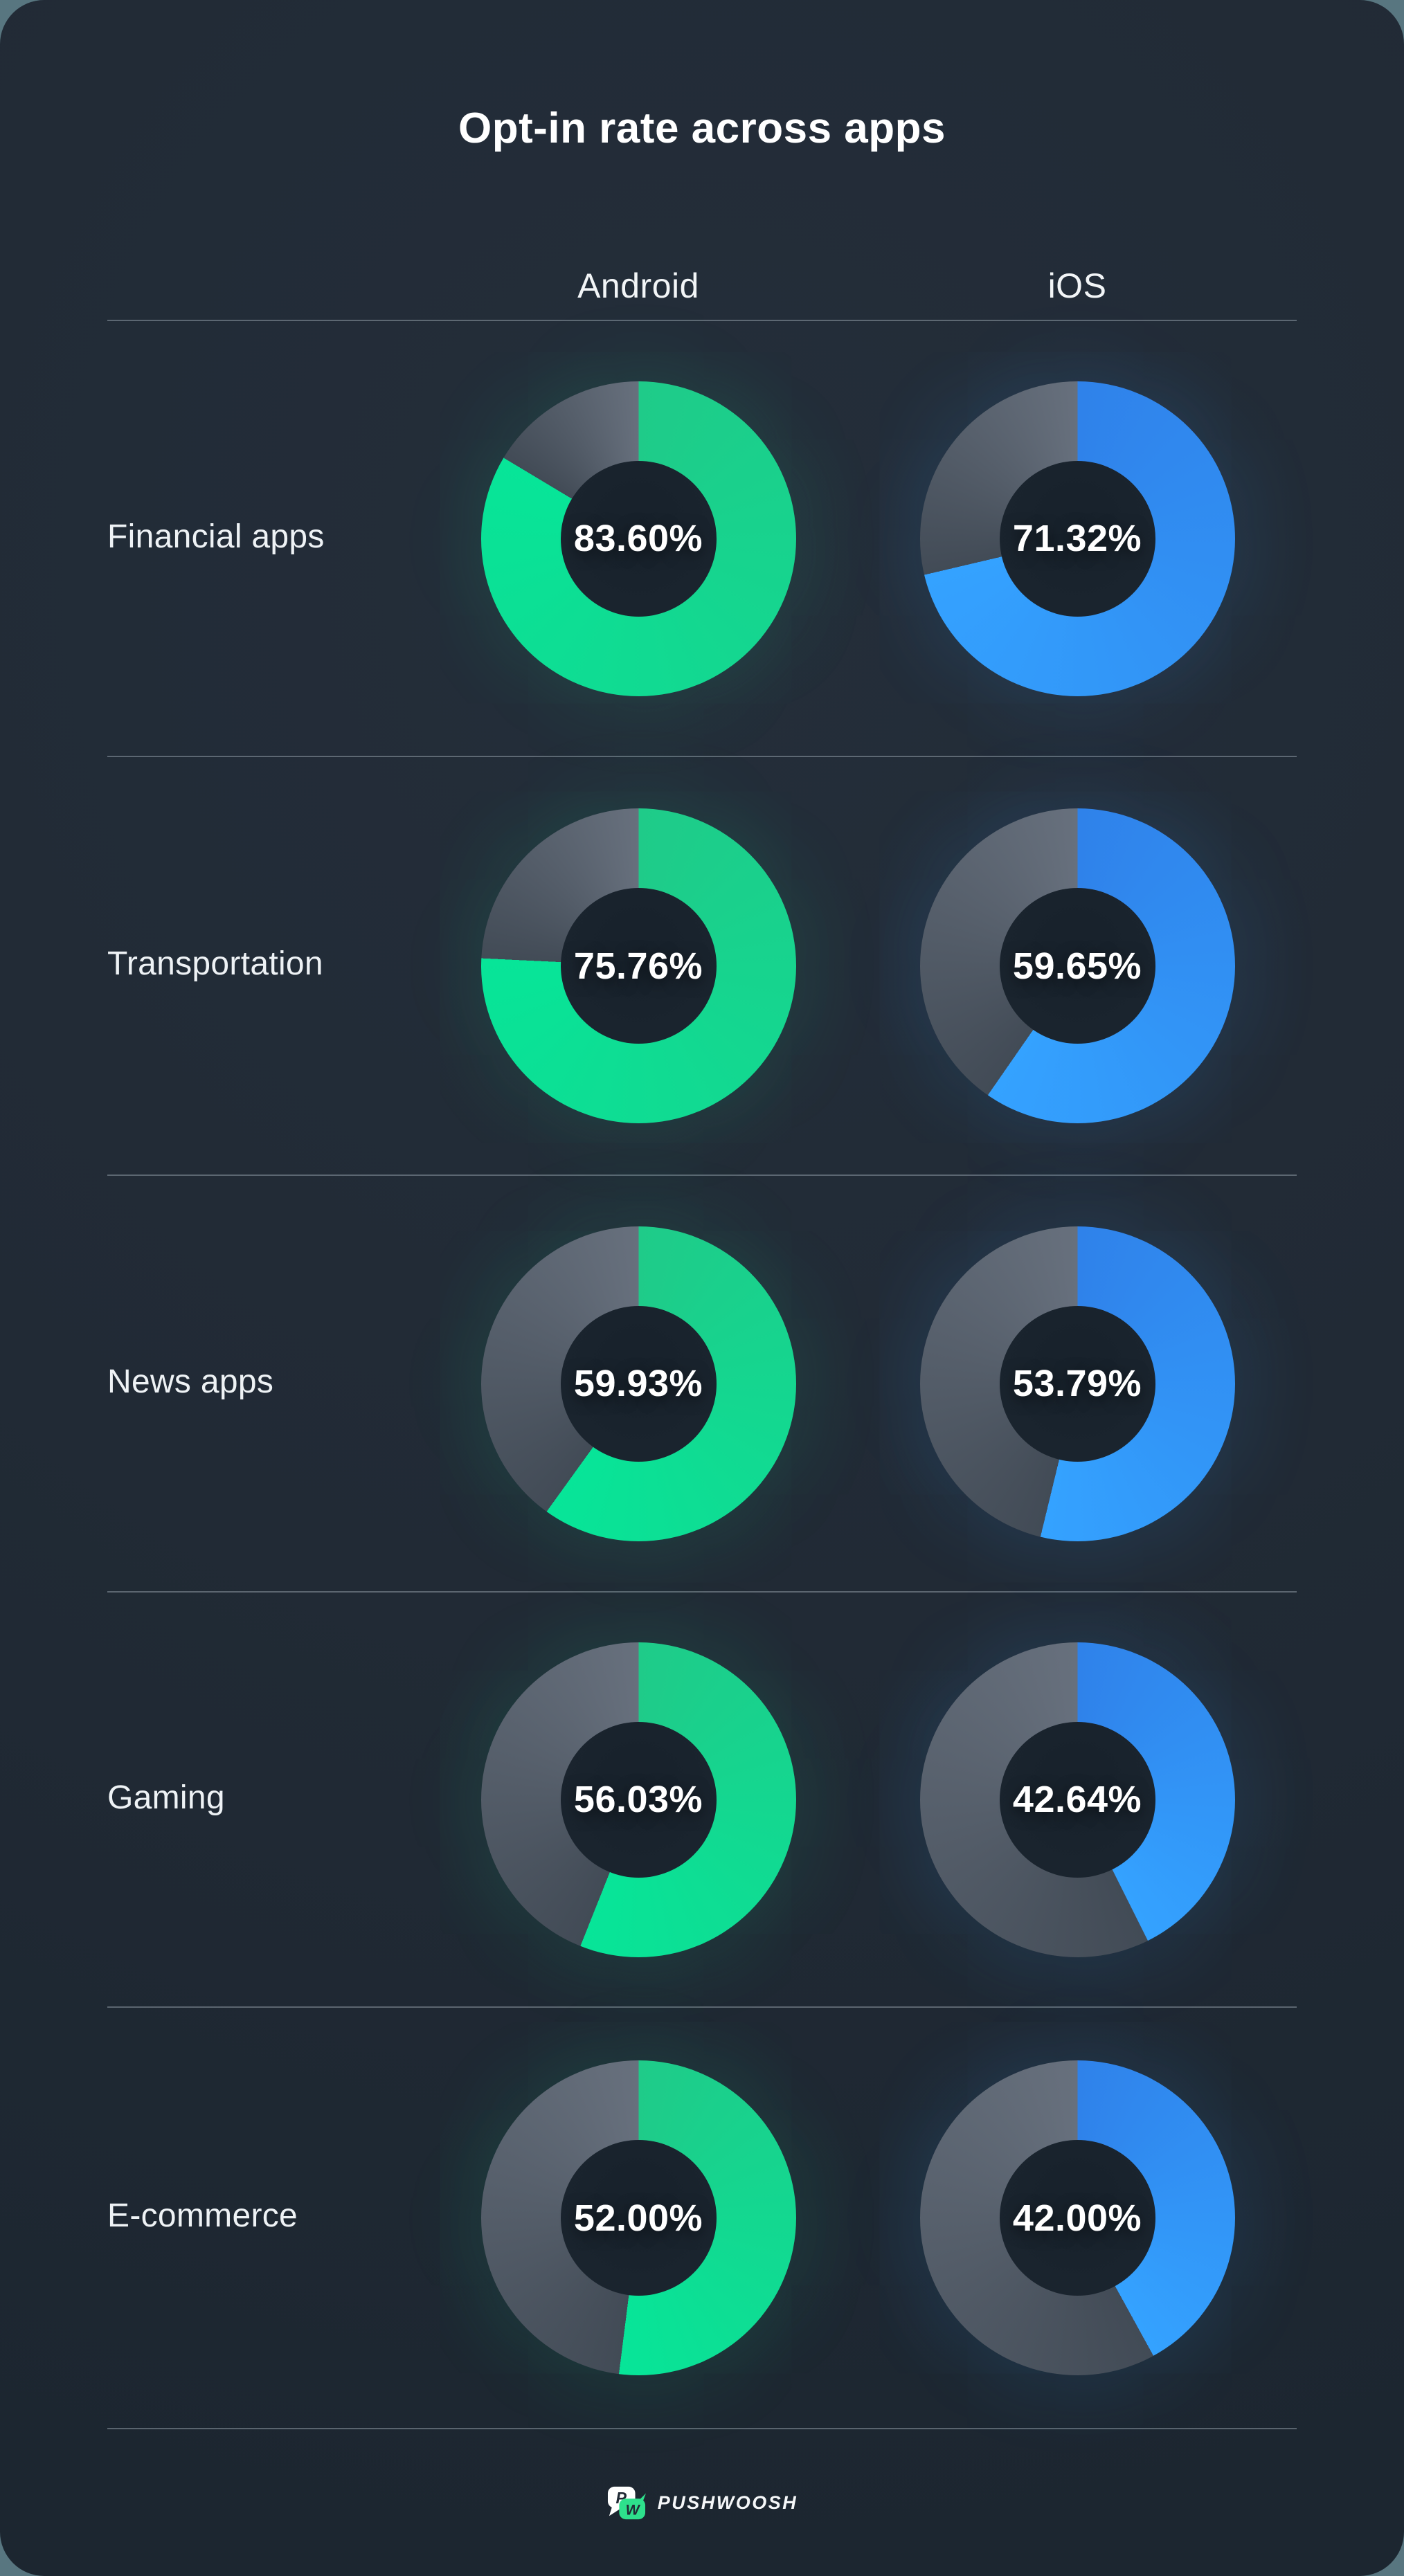  I want to click on donut-android-transportation: 75.76%, so click(638, 965).